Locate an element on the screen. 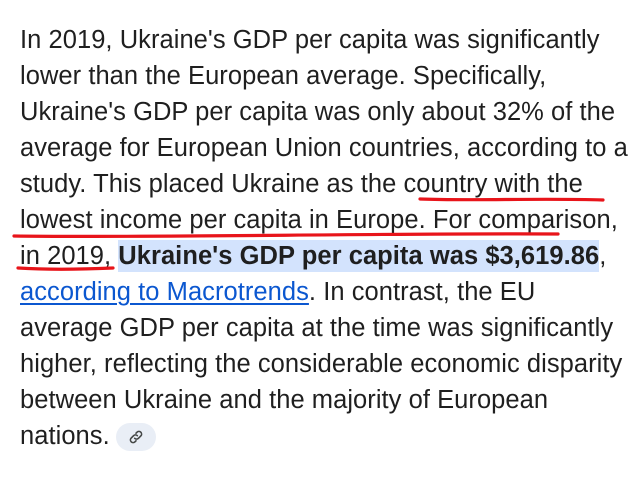 The width and height of the screenshot is (642, 504). source-chip-button is located at coordinates (135, 437).